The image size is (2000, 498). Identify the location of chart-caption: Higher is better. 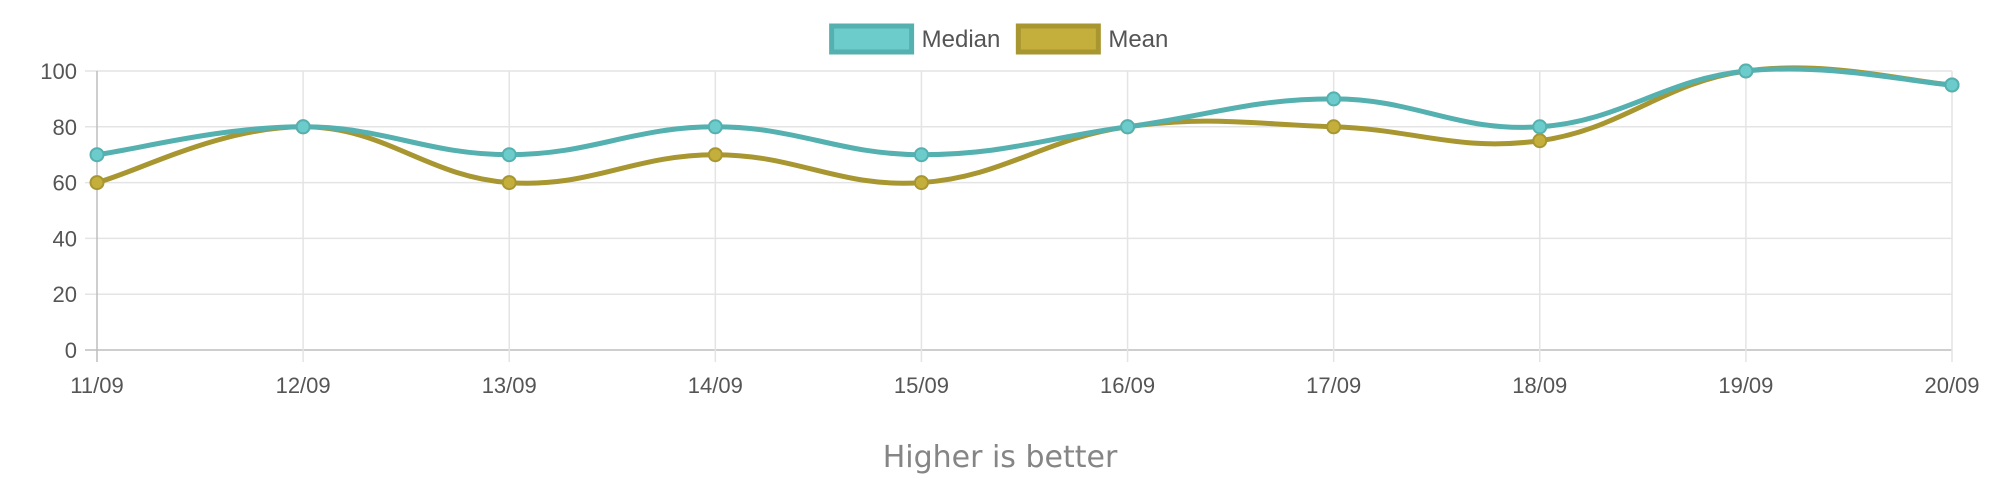
(1000, 457).